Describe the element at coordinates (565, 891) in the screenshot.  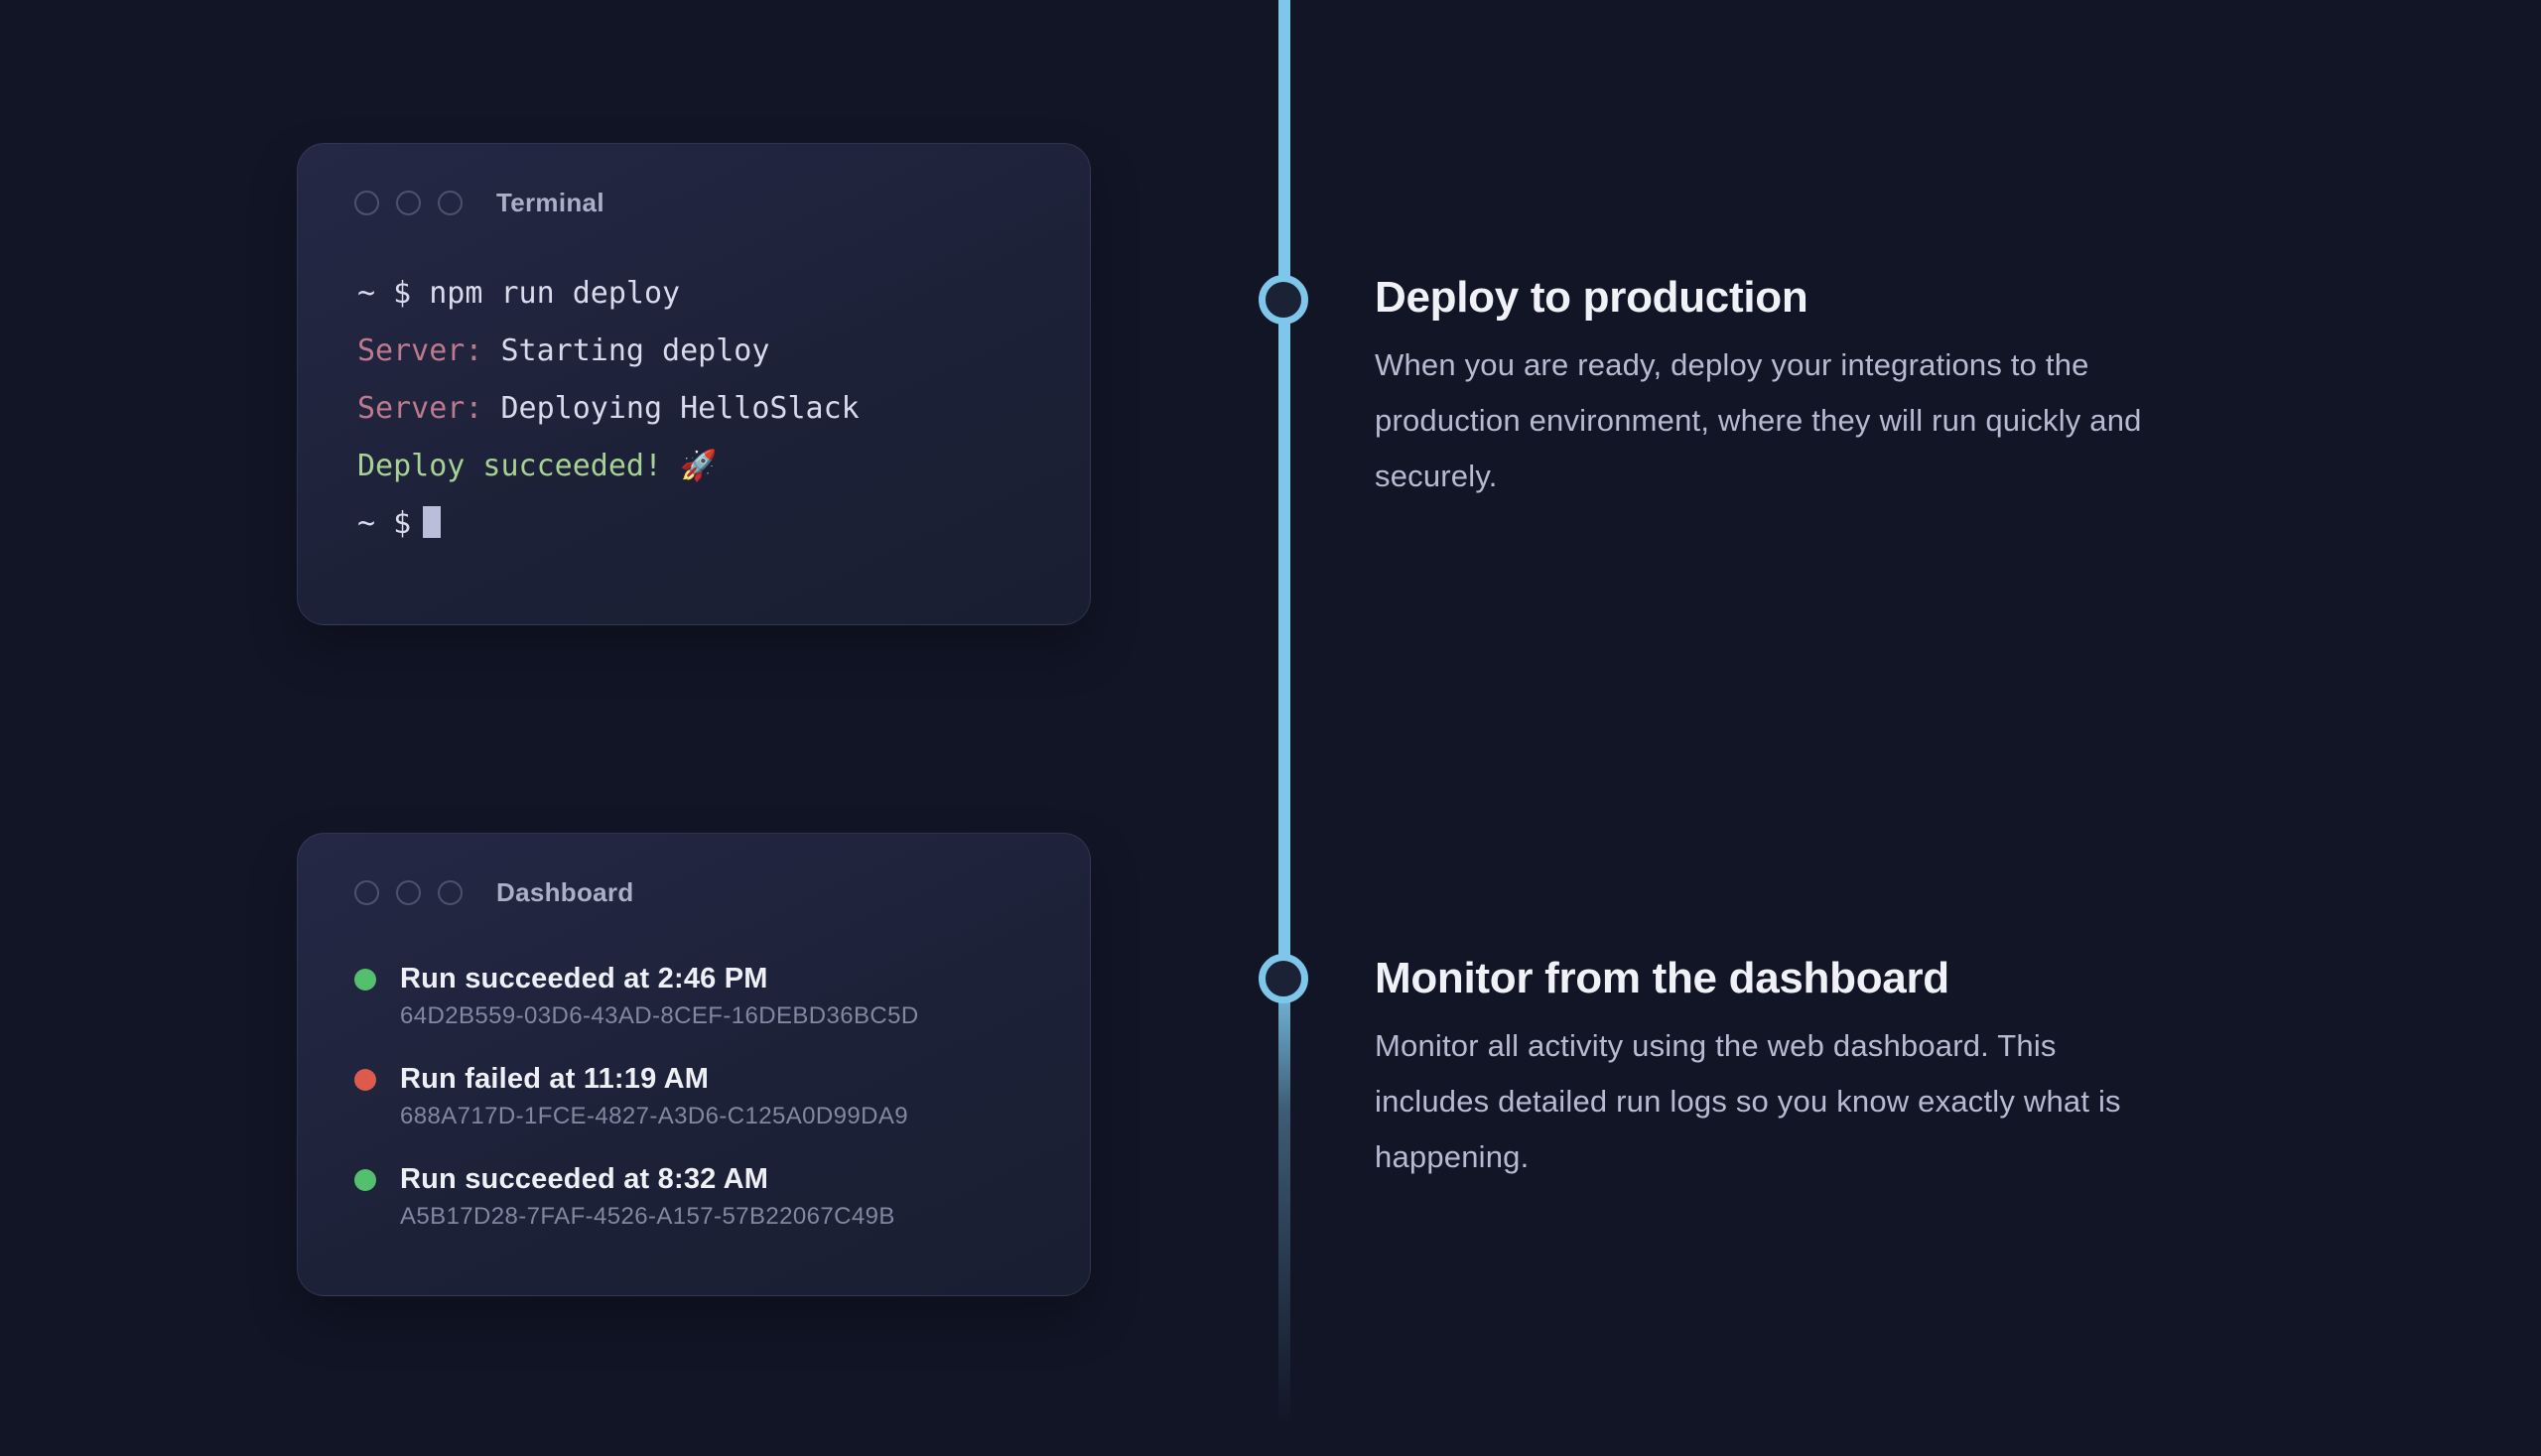
I see `window-title: Dashboard` at that location.